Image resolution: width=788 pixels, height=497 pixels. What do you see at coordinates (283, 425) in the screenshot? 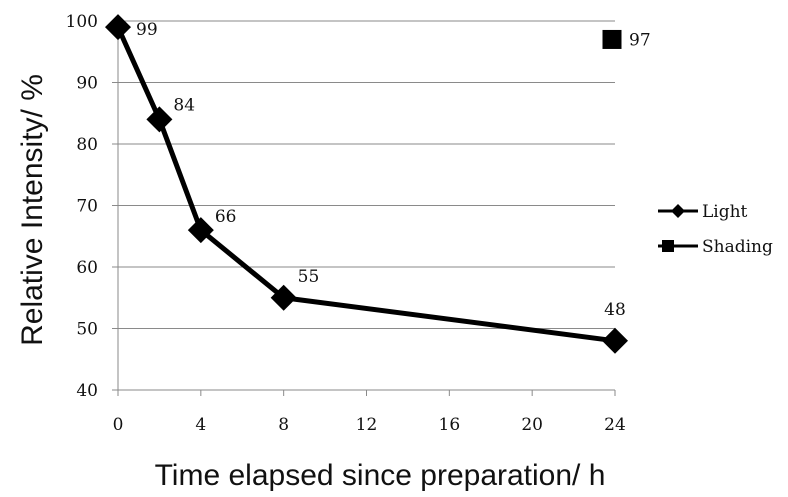
I see `x-tick-label: 8` at bounding box center [283, 425].